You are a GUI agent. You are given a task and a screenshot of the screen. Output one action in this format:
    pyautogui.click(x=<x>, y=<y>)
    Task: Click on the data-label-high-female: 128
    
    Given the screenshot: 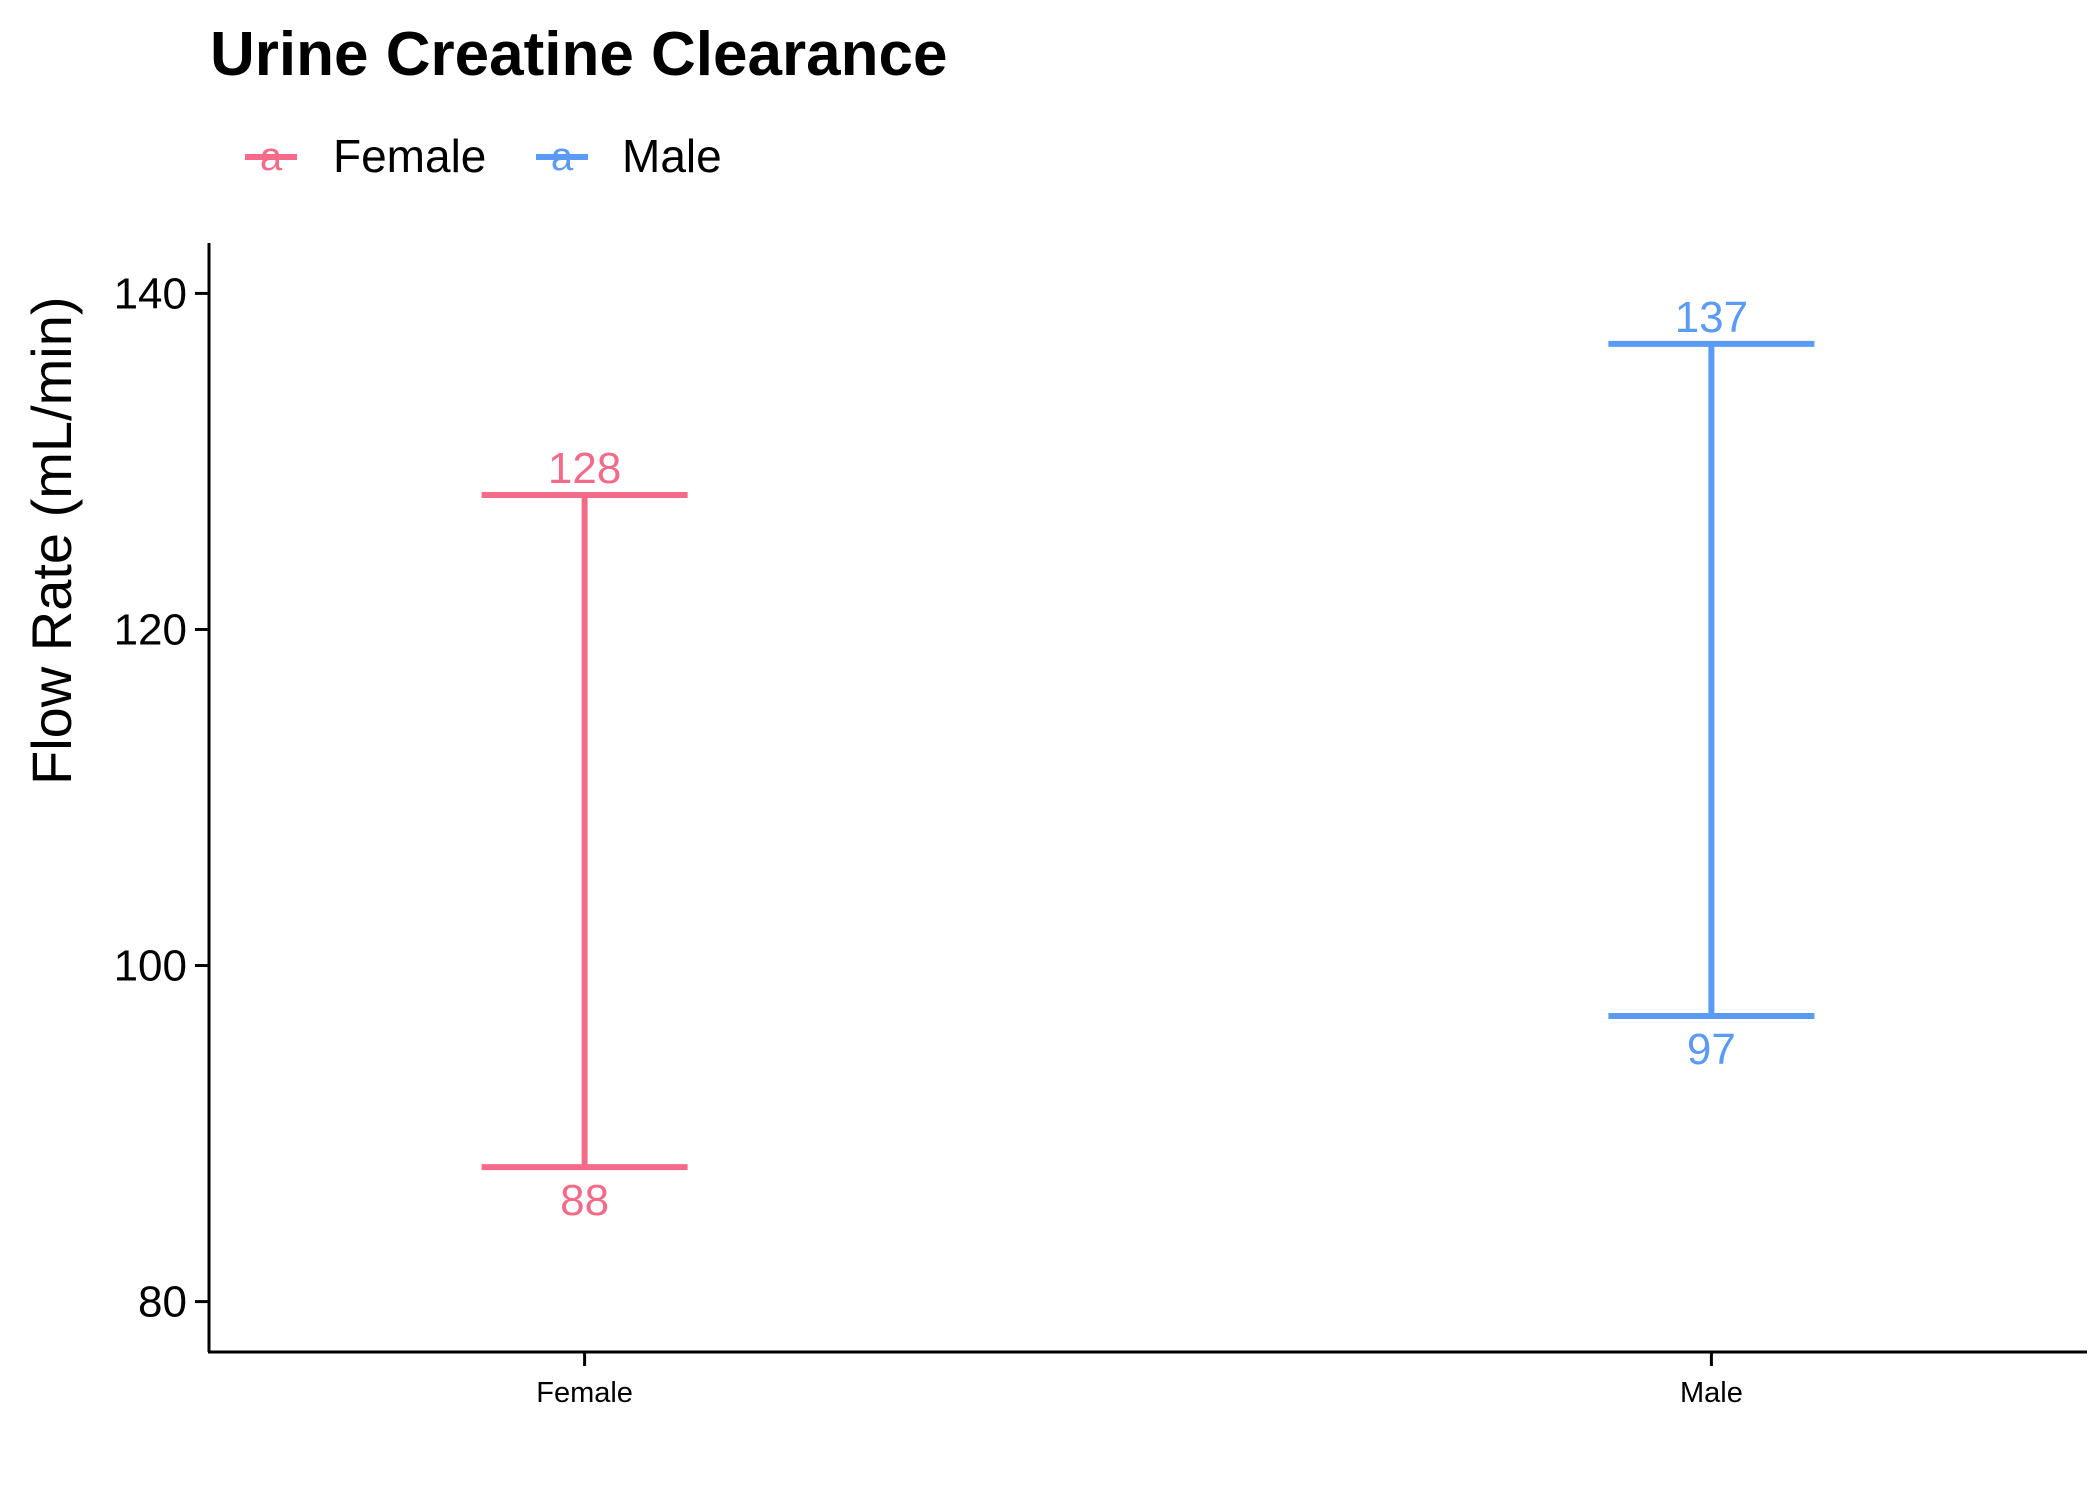 What is the action you would take?
    pyautogui.click(x=584, y=468)
    